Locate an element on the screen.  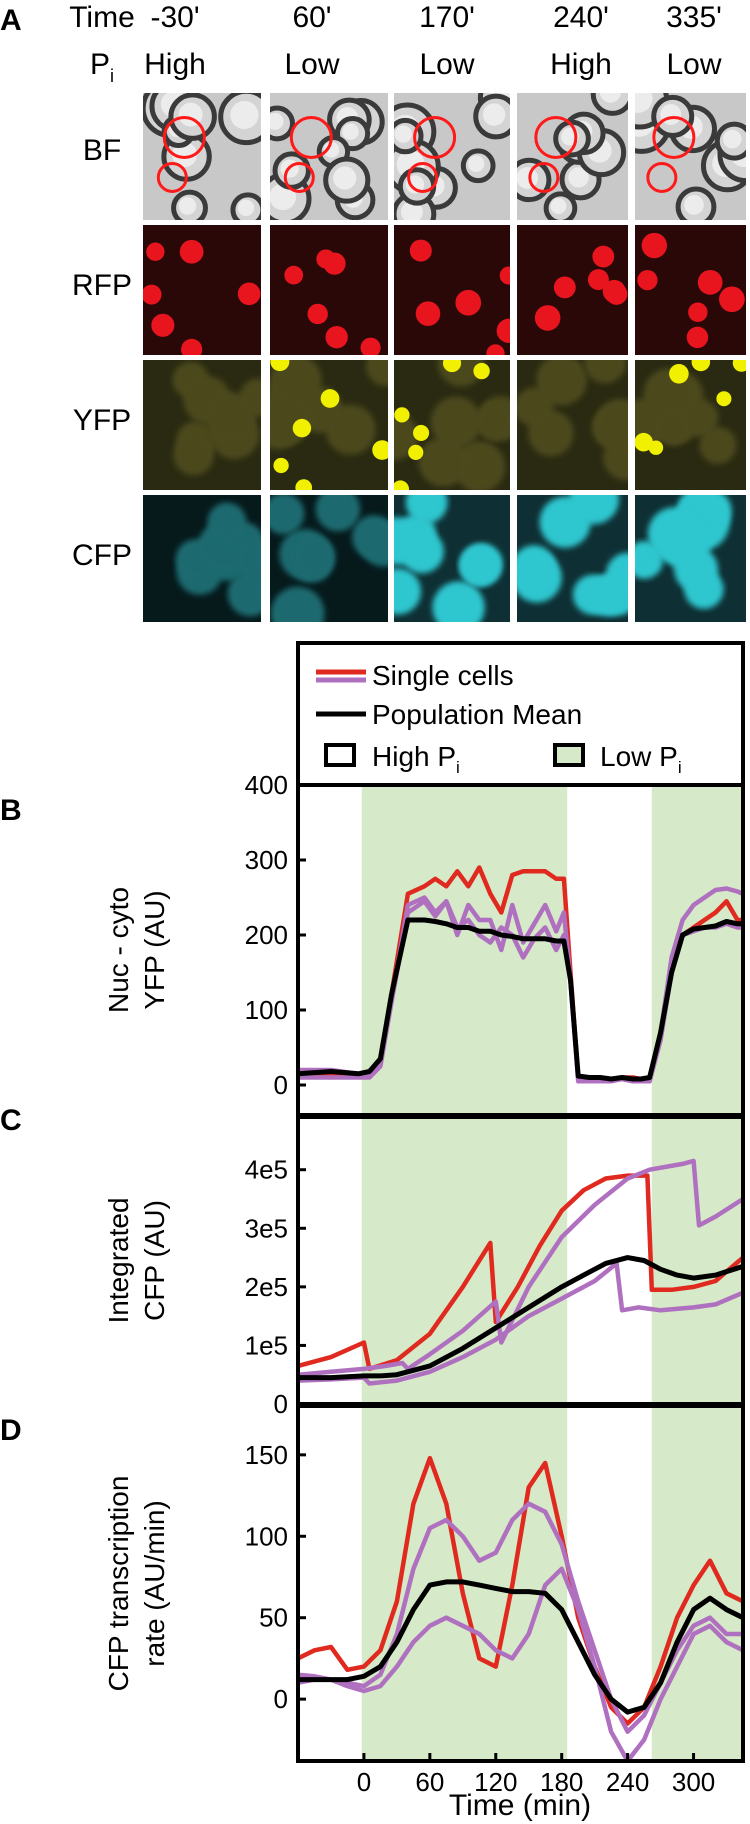
ylabel-line1-b: Nuc - cyto is located at coordinates (118, 950).